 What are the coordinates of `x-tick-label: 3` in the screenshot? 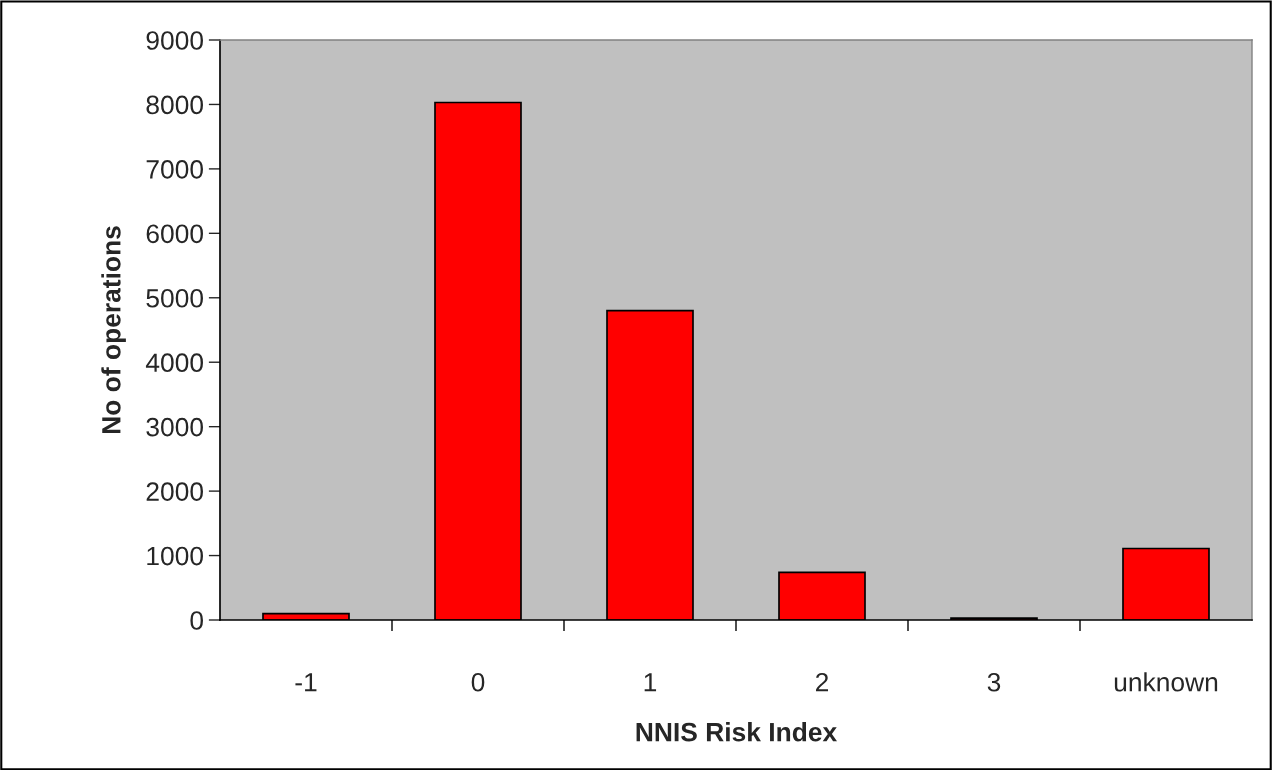 It's located at (994, 682).